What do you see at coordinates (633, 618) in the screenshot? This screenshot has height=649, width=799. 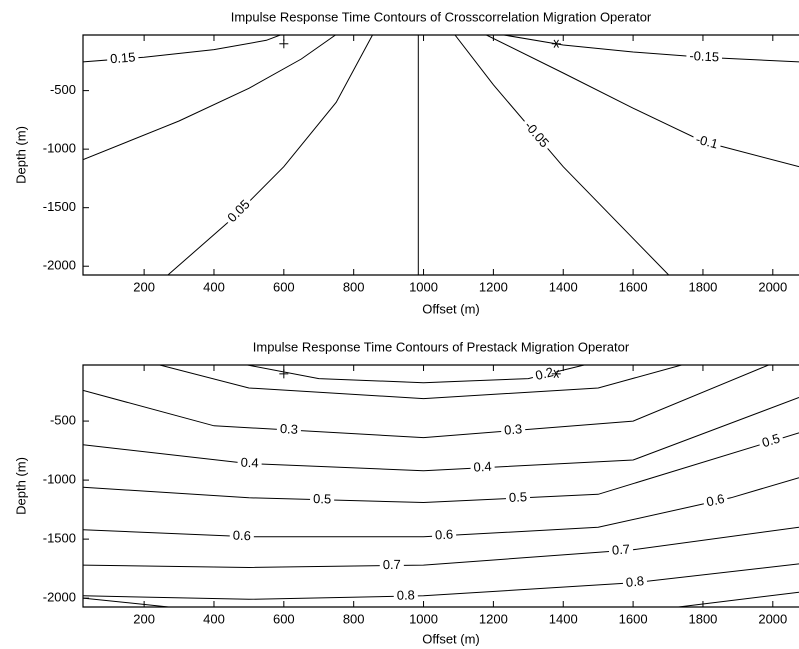 I see `x-tick-label: 1600` at bounding box center [633, 618].